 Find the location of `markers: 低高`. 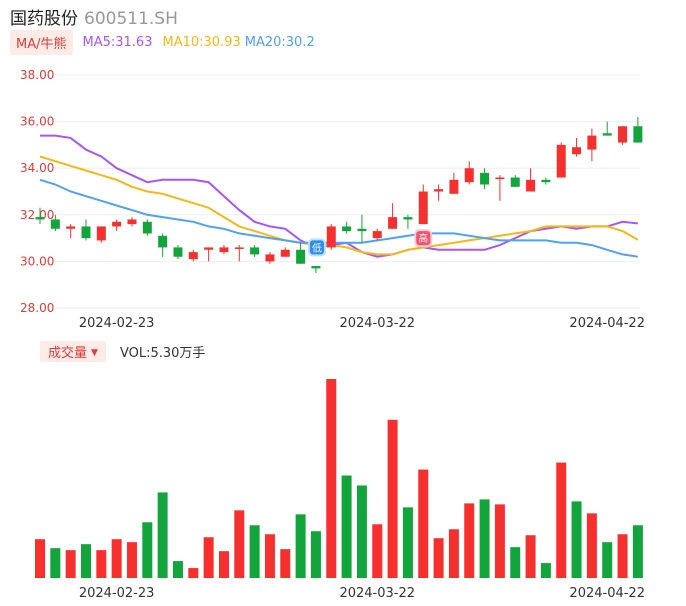

markers: 低高 is located at coordinates (370, 243).